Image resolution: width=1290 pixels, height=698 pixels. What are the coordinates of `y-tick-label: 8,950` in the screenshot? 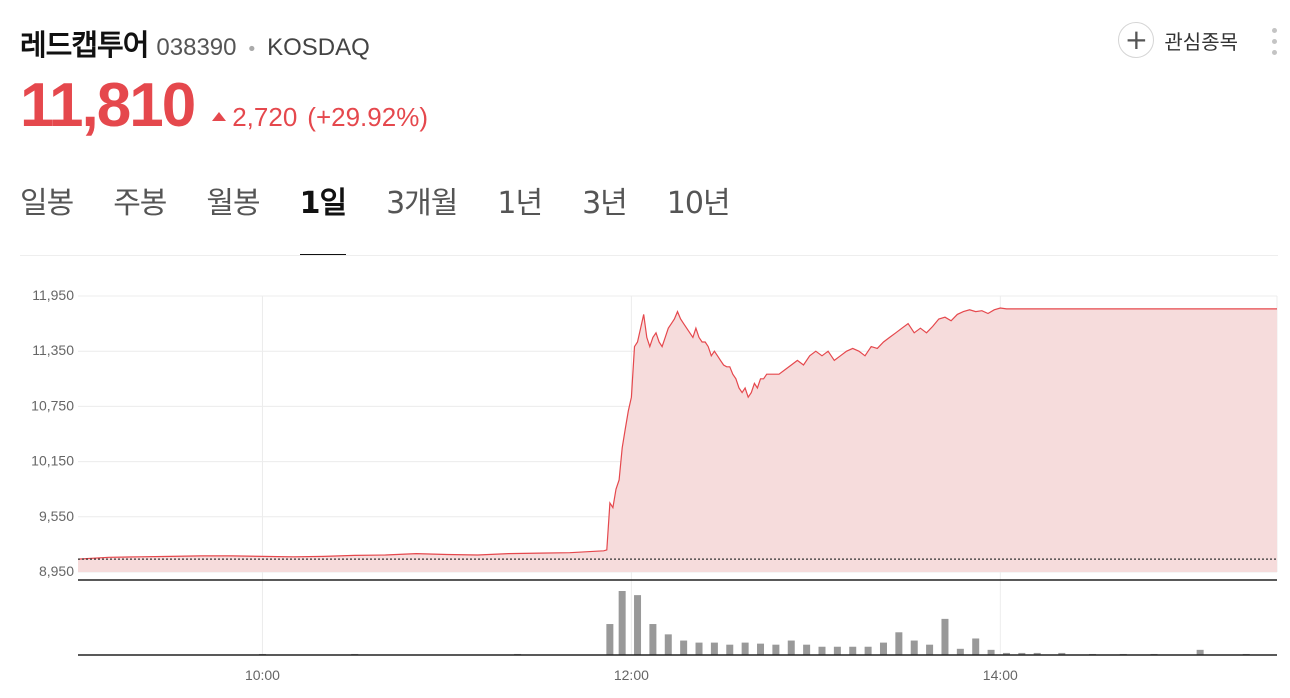 It's located at (56, 571).